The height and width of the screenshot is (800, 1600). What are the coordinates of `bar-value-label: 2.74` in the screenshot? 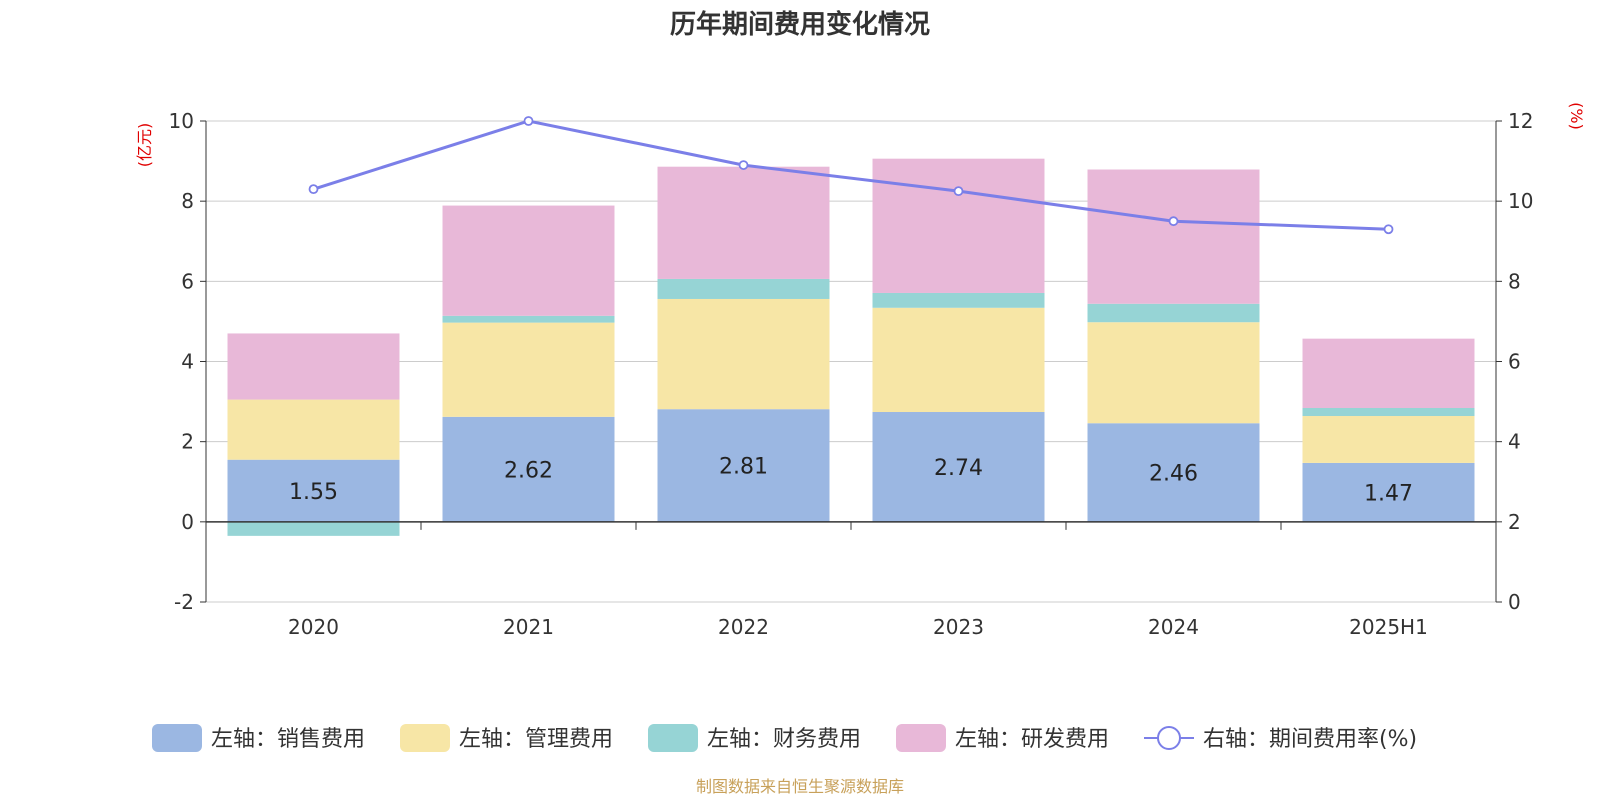 It's located at (958, 468).